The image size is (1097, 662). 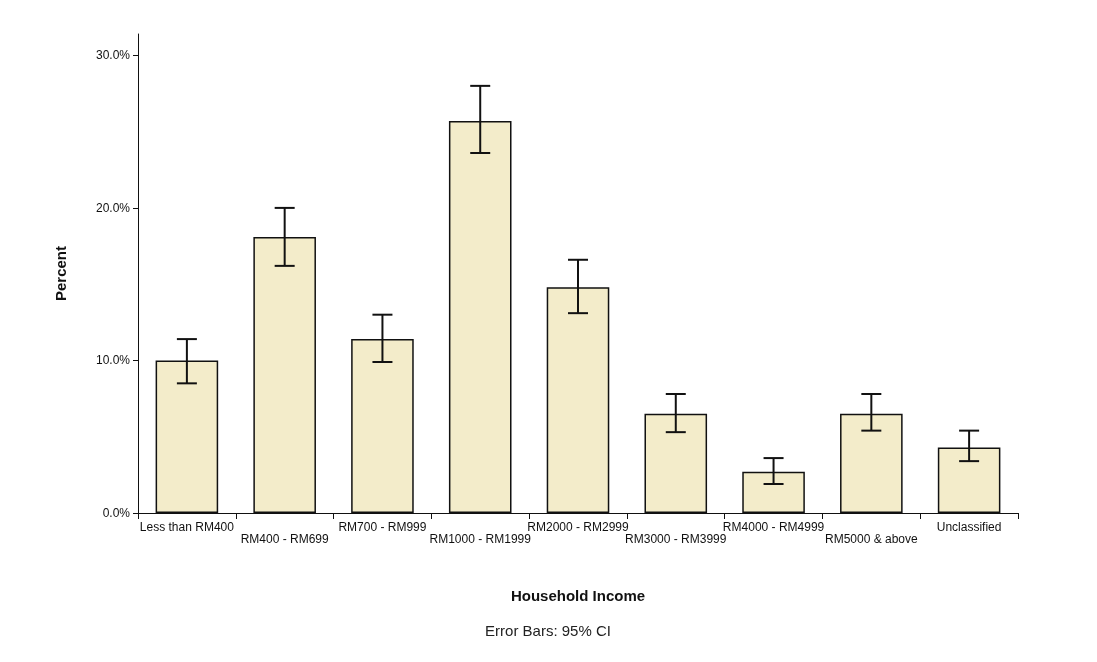 I want to click on x-tick-label: RM4000 - RM4999, so click(x=773, y=527).